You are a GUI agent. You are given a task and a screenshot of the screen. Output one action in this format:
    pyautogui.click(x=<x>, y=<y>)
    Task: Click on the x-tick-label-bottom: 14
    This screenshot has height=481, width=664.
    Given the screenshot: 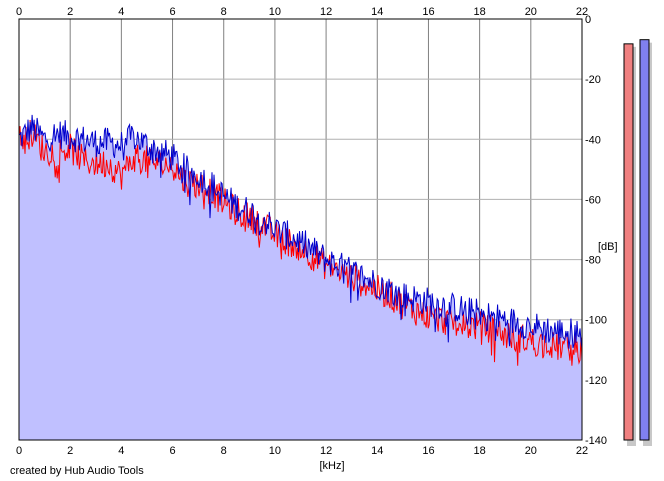 What is the action you would take?
    pyautogui.click(x=377, y=451)
    